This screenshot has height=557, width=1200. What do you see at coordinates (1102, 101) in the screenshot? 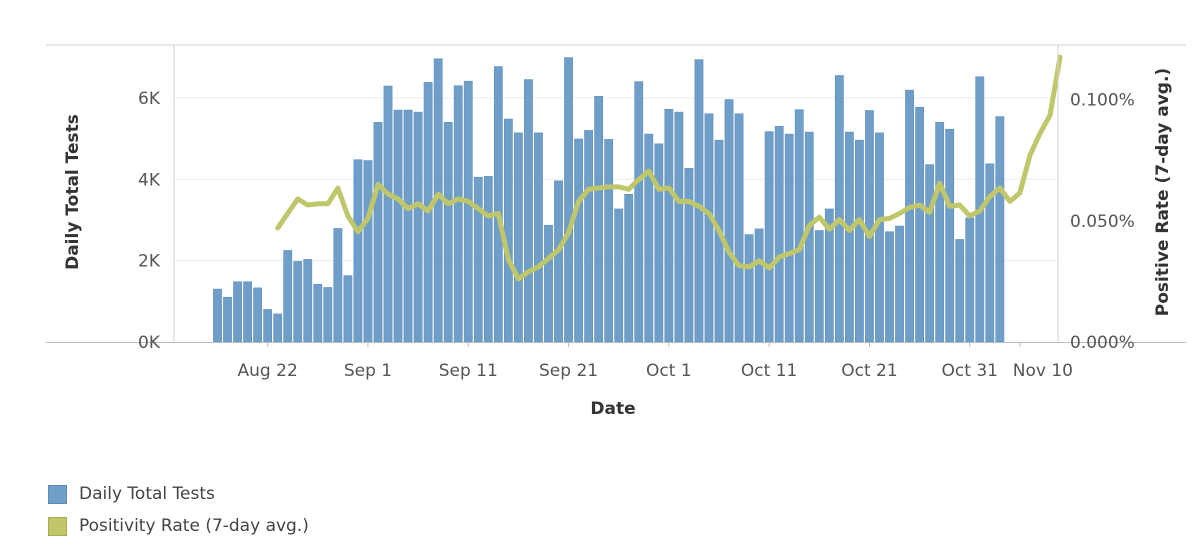
I see `y2-tick-label: 0.100%` at bounding box center [1102, 101].